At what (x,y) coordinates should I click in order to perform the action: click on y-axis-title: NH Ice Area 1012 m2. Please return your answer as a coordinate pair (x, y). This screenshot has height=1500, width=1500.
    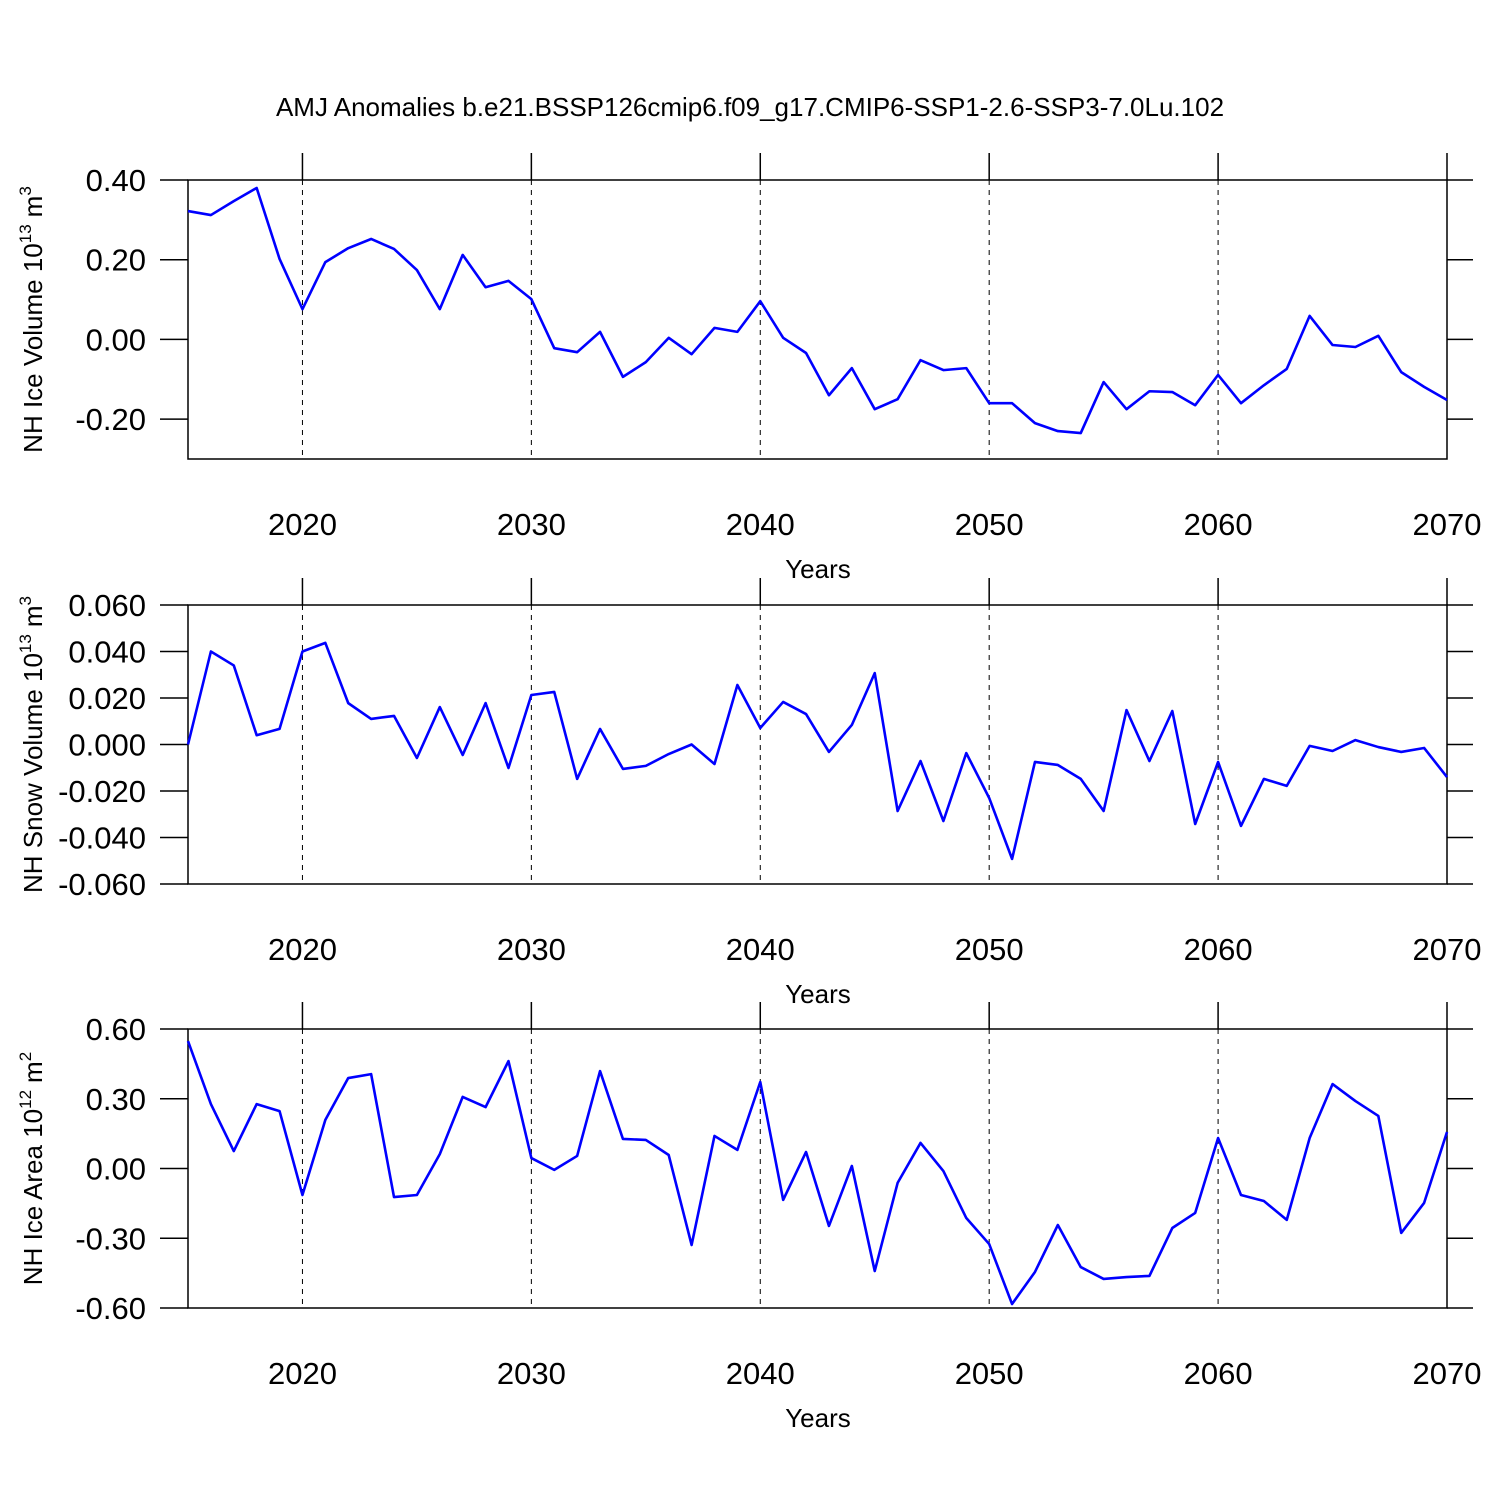
    Looking at the image, I should click on (32, 1168).